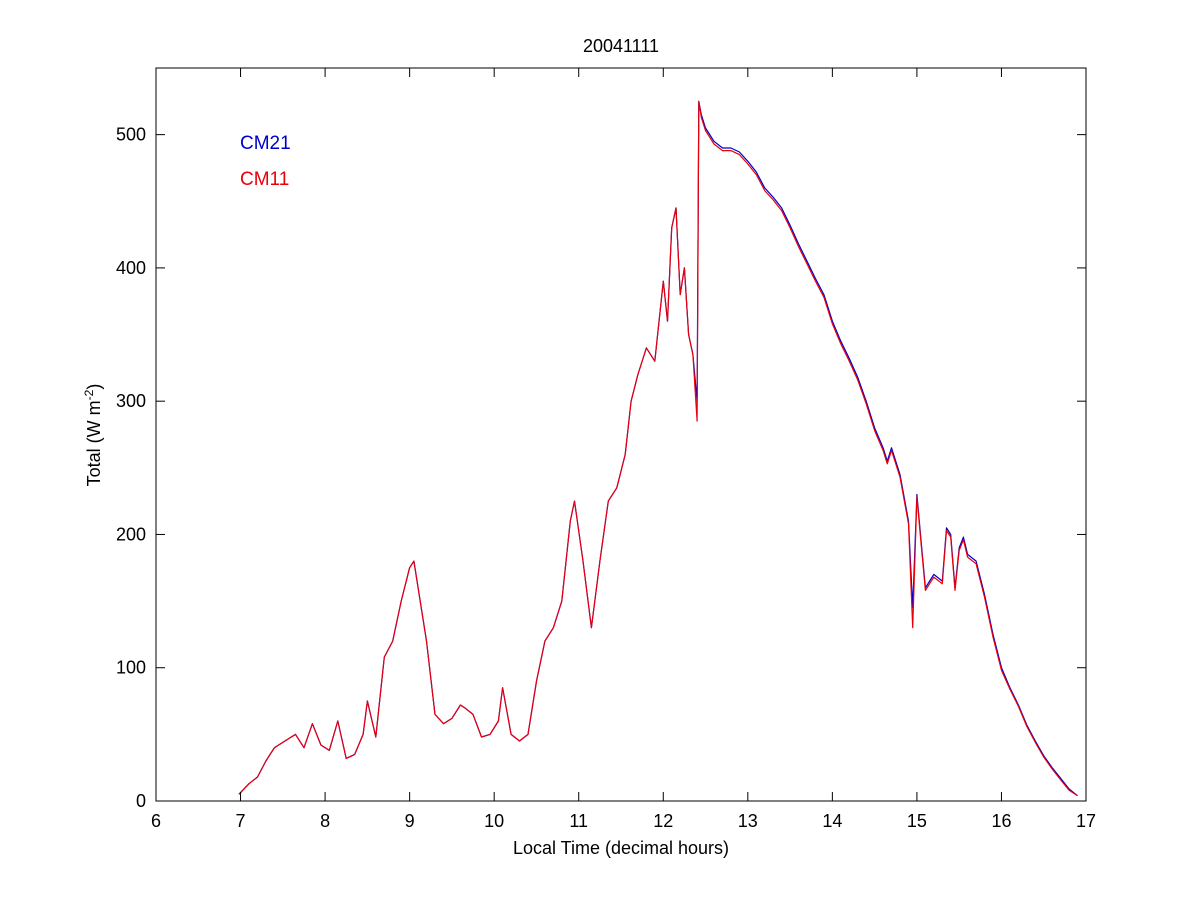 This screenshot has height=900, width=1200. I want to click on x-tick-label: 9, so click(410, 821).